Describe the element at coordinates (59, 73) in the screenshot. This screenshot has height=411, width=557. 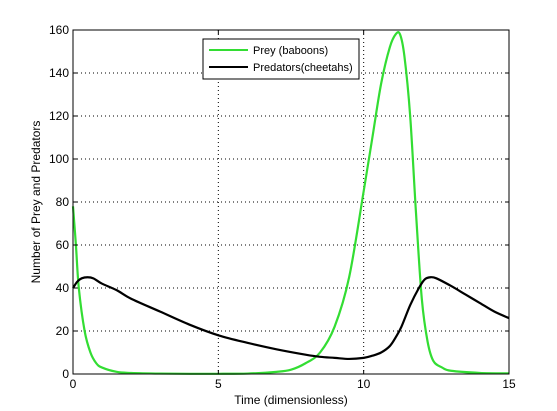
I see `y-tick-label: 140` at that location.